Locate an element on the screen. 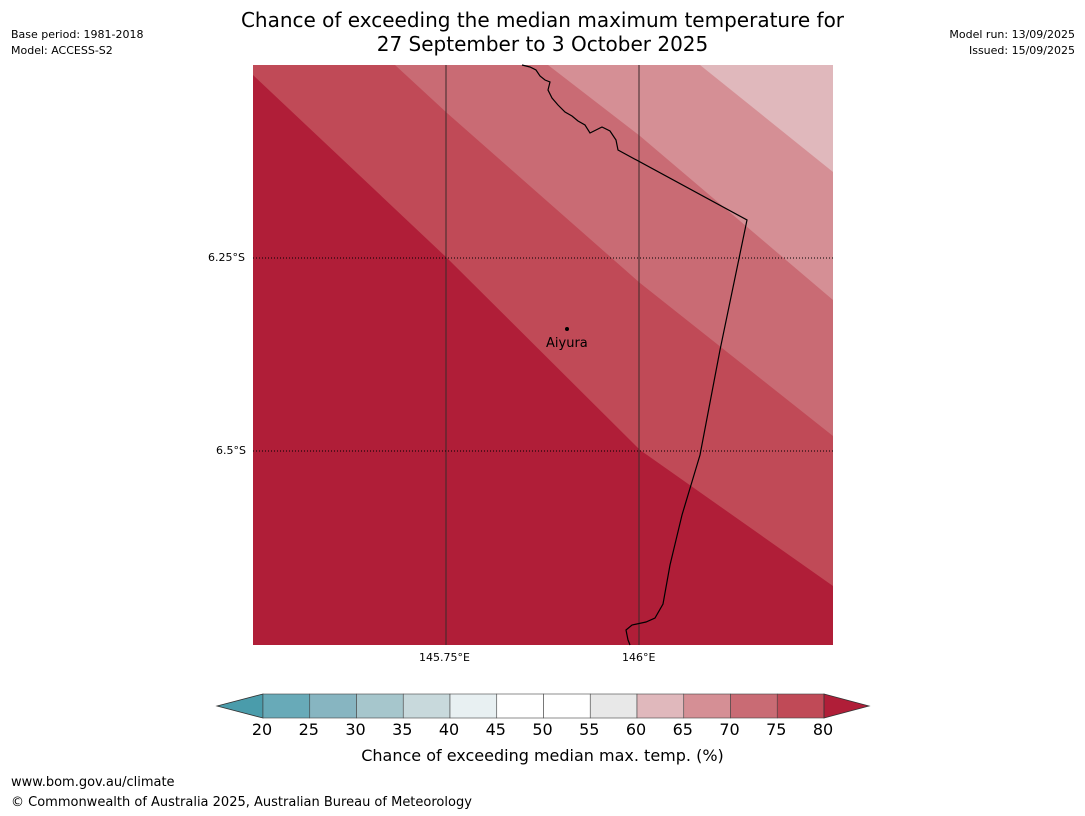 This screenshot has height=816, width=1085. colorbar-tick-label: 20 is located at coordinates (262, 729).